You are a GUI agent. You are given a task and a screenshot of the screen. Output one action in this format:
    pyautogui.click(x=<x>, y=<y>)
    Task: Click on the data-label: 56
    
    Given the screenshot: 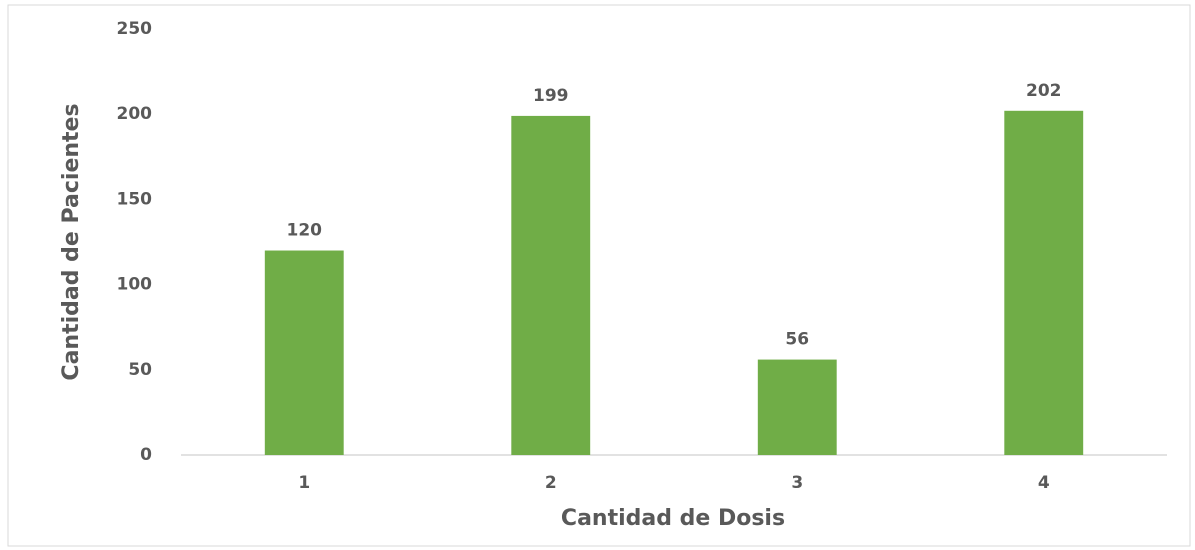 What is the action you would take?
    pyautogui.click(x=797, y=340)
    